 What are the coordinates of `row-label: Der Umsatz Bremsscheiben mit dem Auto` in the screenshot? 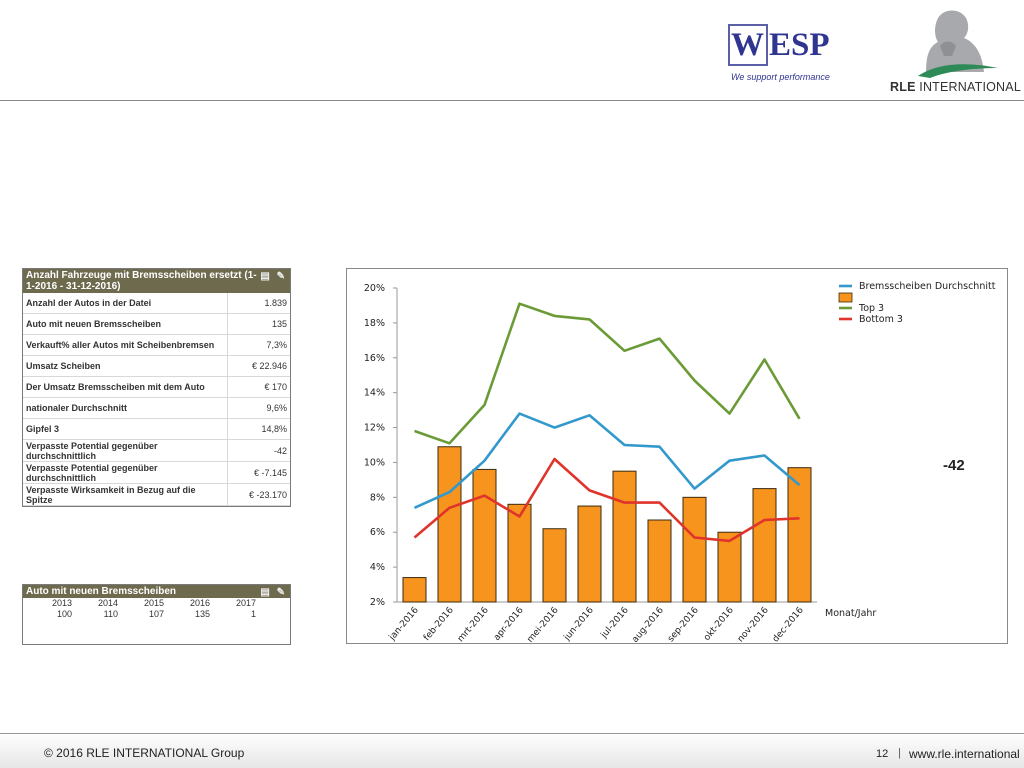 It's located at (125, 387).